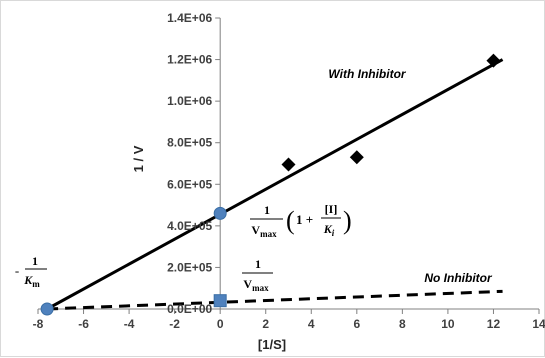 This screenshot has height=358, width=545. I want to click on series-label-no-inhibitor: No Inhibitor, so click(458, 278).